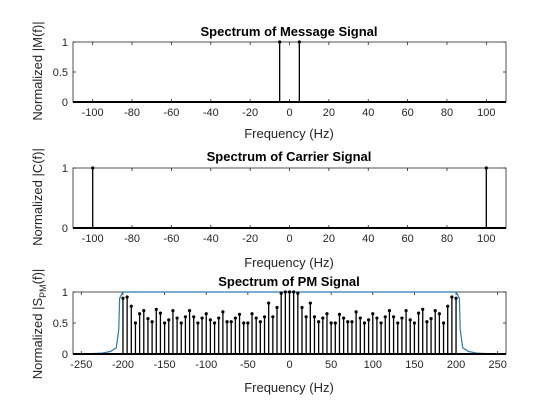  Describe the element at coordinates (368, 113) in the screenshot. I see `message-x-tick-label: 40` at that location.